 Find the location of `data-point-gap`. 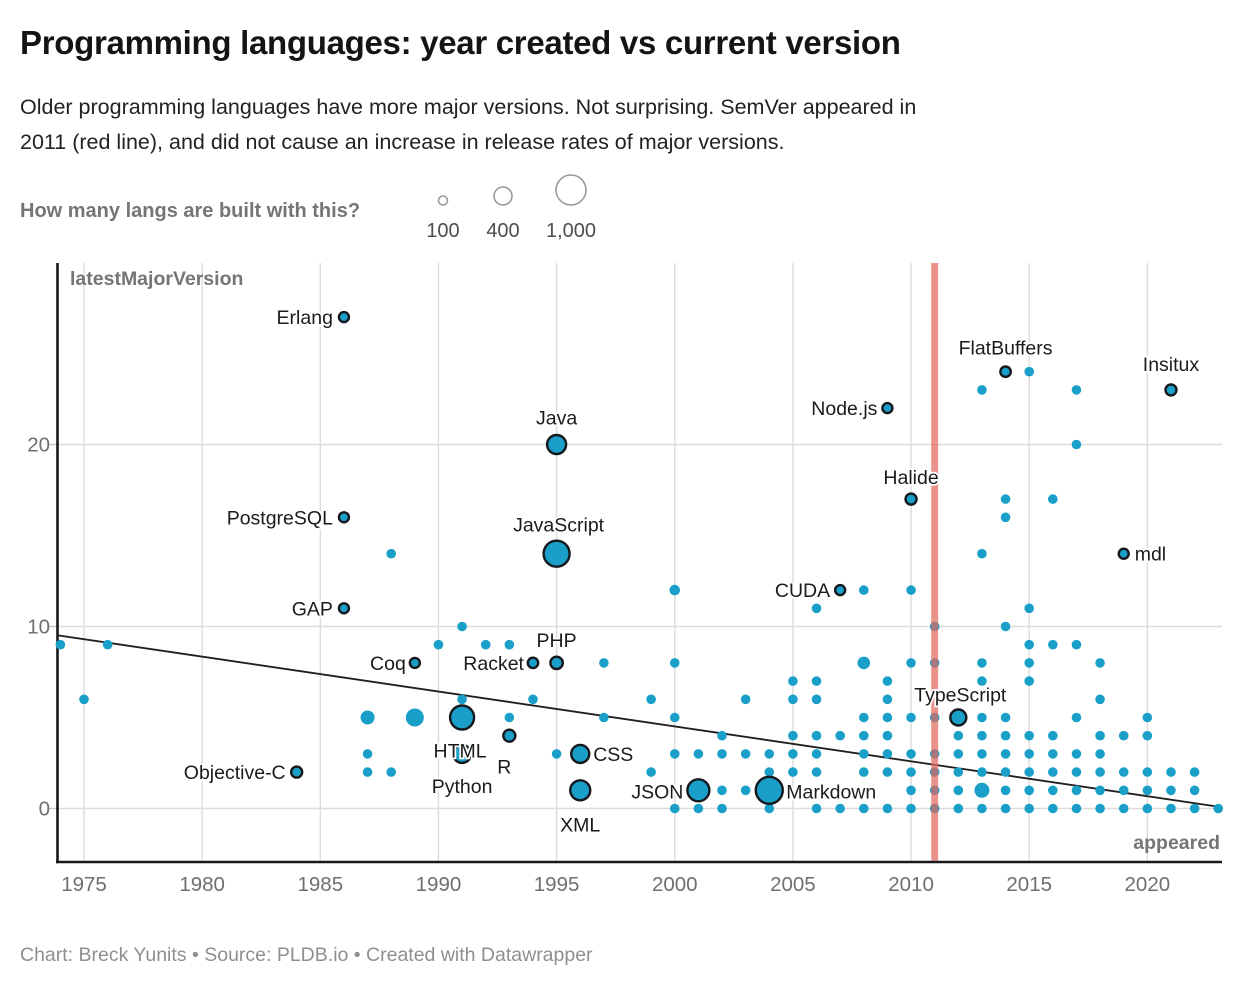

data-point-gap is located at coordinates (344, 608).